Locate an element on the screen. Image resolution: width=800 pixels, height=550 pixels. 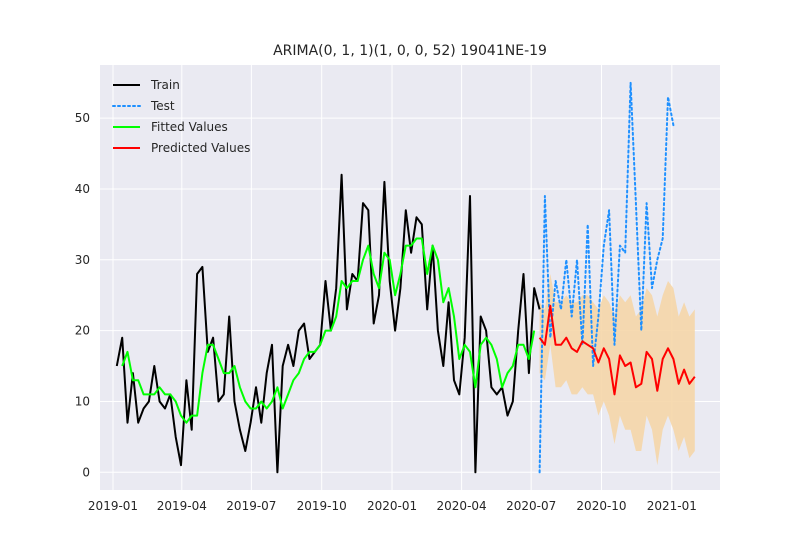
legend: Train Test Fitted Values Predicted Values is located at coordinates (181, 116).